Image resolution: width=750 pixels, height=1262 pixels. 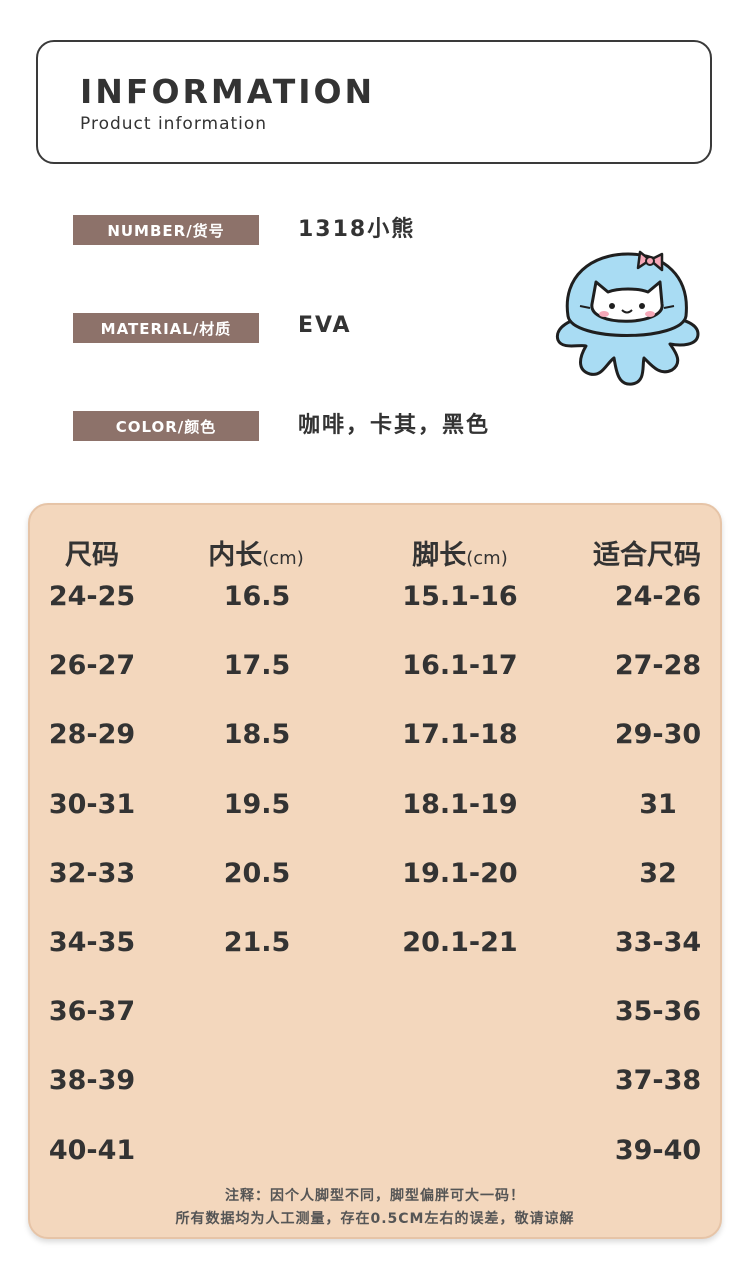 What do you see at coordinates (658, 873) in the screenshot?
I see `table-cell: 32` at bounding box center [658, 873].